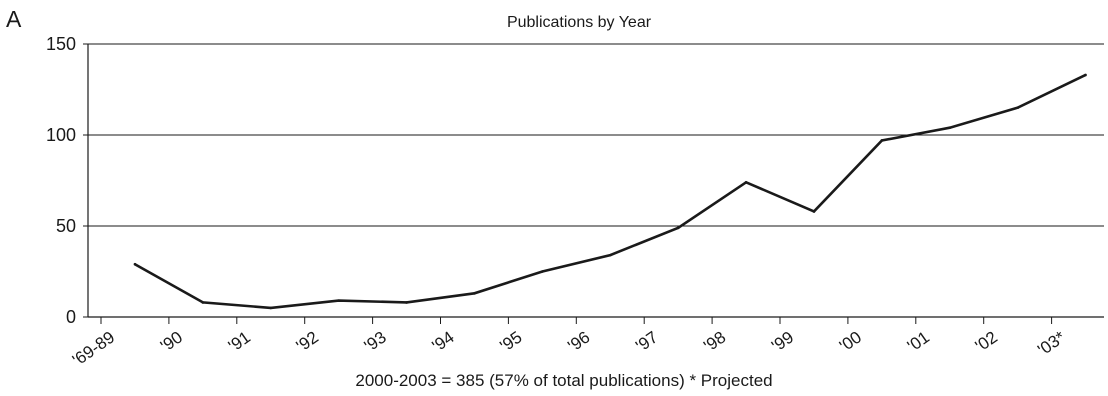 Image resolution: width=1108 pixels, height=396 pixels. Describe the element at coordinates (93, 349) in the screenshot. I see `x-tick-label: '69-89` at that location.